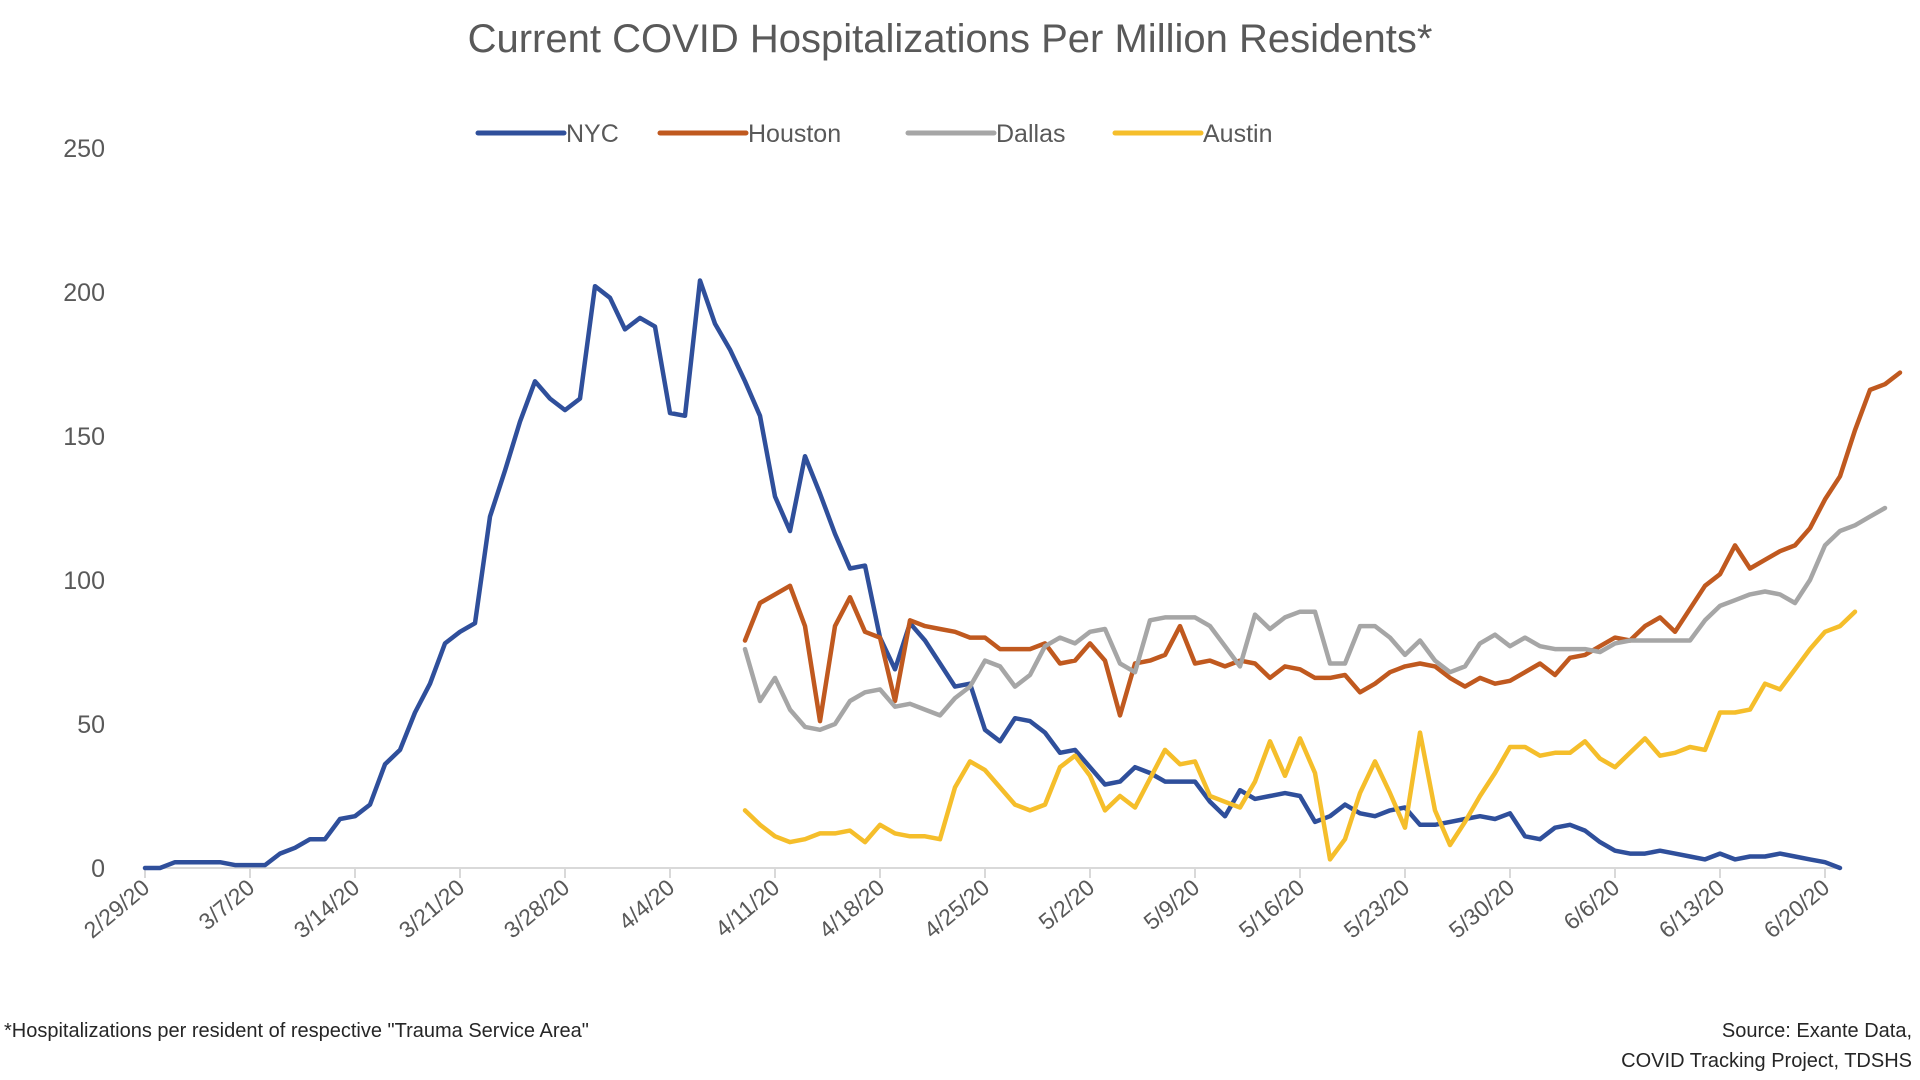 Image resolution: width=1920 pixels, height=1080 pixels. What do you see at coordinates (1766, 1061) in the screenshot?
I see `source-line-2: COVID Tracking Project, TDSHS` at bounding box center [1766, 1061].